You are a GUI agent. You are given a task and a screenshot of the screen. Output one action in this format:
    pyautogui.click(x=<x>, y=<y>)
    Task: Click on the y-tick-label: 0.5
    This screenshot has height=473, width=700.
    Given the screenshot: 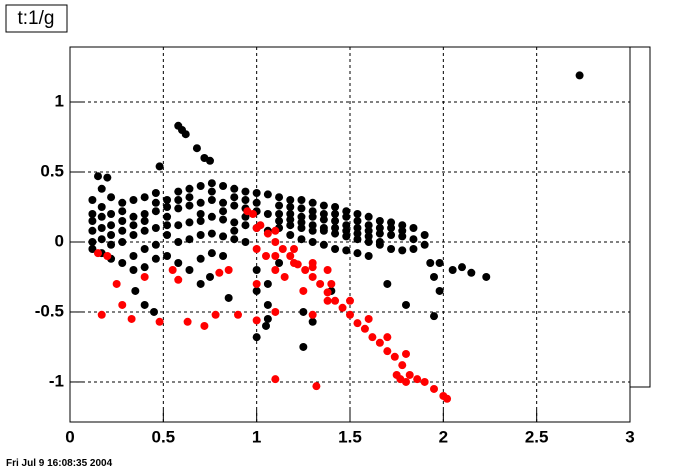 What is the action you would take?
    pyautogui.click(x=52, y=170)
    